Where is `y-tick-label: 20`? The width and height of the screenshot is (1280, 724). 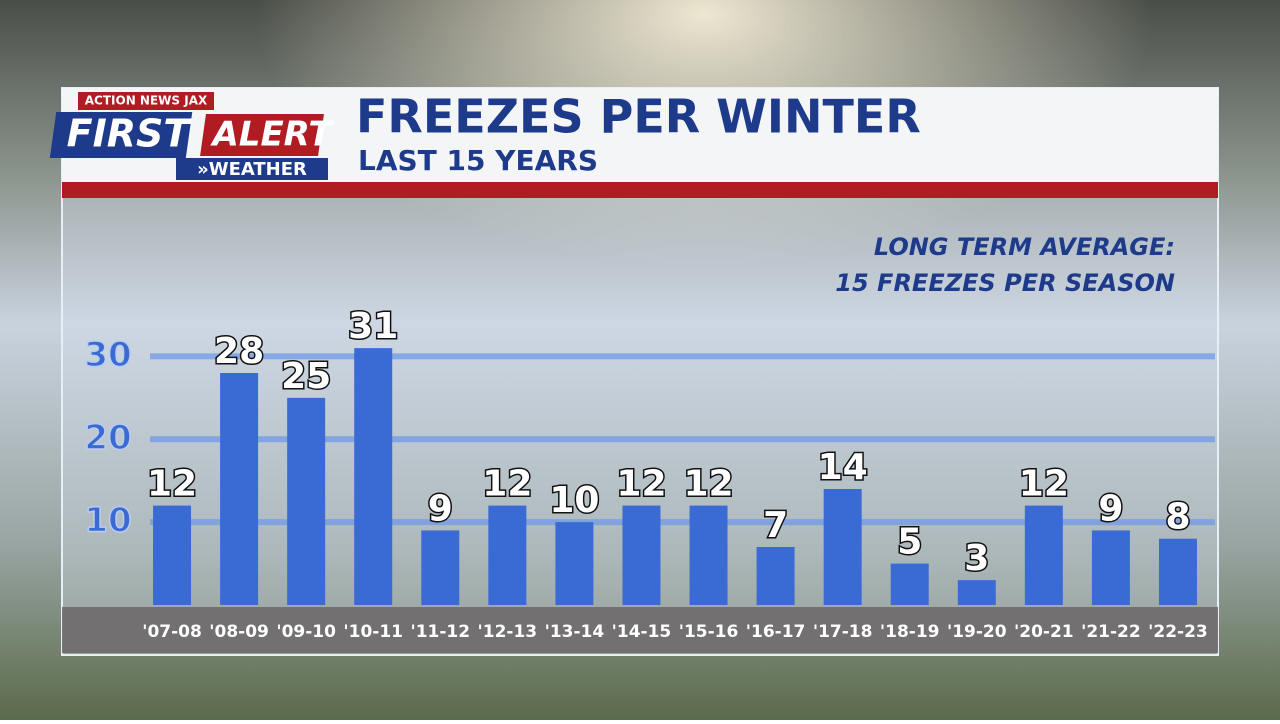
y-tick-label: 20 is located at coordinates (107, 438).